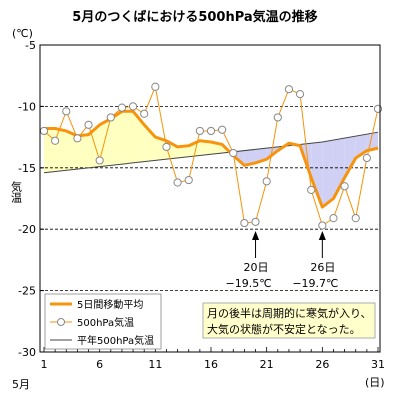 The image size is (400, 400). Describe the element at coordinates (27, 229) in the screenshot. I see `y-tick-label: -20` at that location.